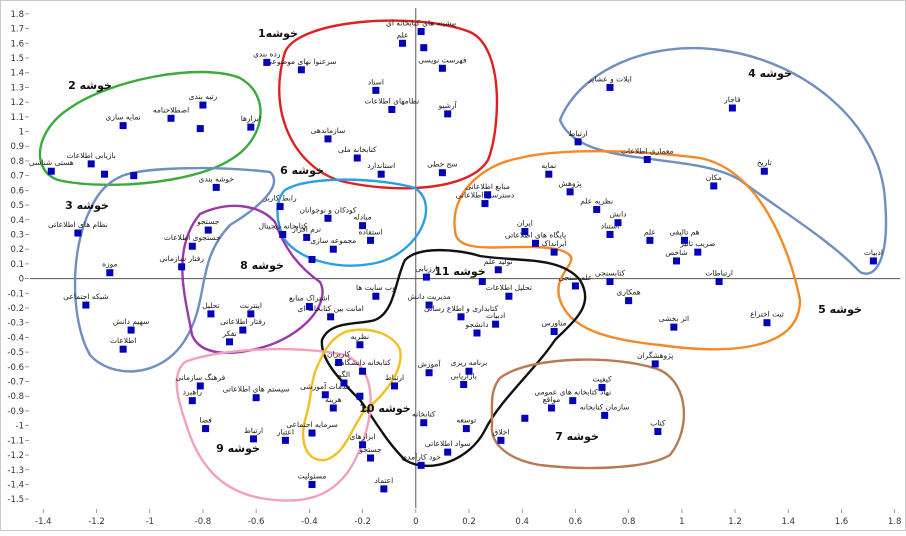  What do you see at coordinates (495, 315) in the screenshot?
I see `point-label: ادبیات` at bounding box center [495, 315].